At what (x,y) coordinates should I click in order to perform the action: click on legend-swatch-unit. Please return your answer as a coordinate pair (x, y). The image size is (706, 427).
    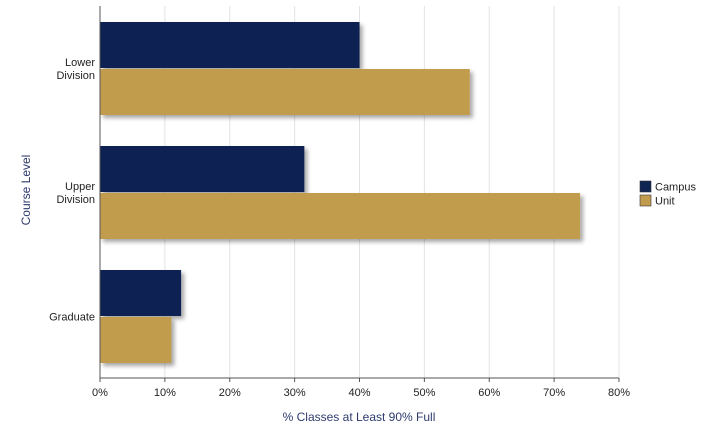
    Looking at the image, I should click on (645, 200).